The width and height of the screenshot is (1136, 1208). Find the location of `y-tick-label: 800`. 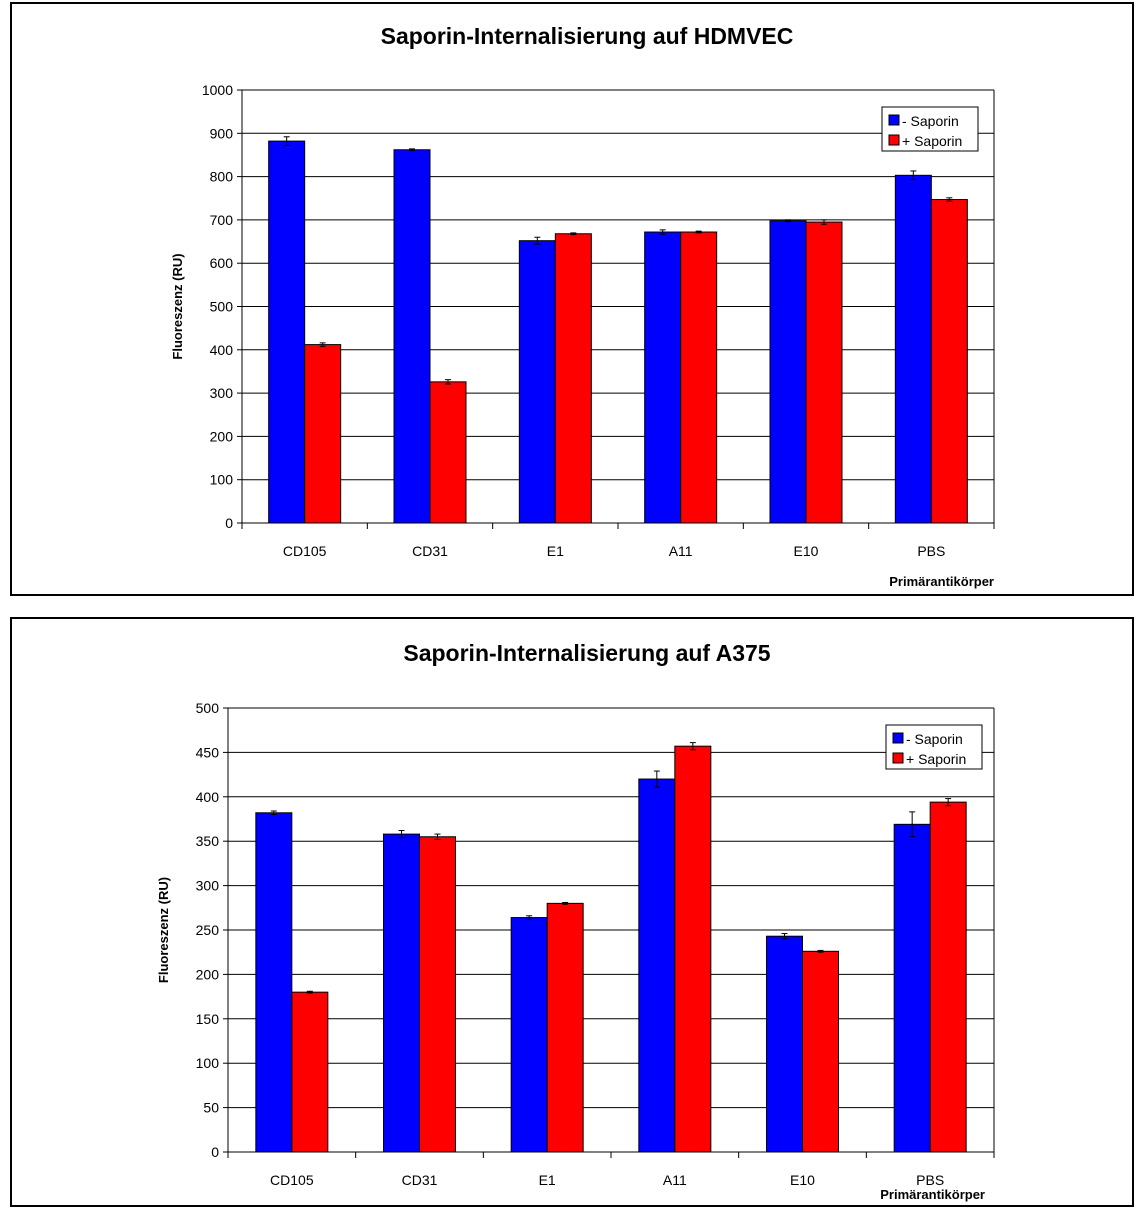

y-tick-label: 800 is located at coordinates (222, 177).